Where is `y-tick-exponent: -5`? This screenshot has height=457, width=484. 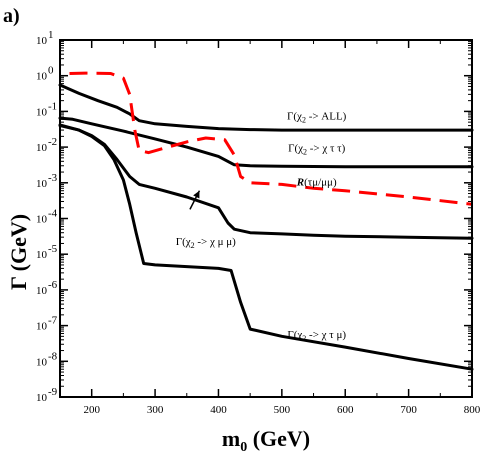
y-tick-exponent: -5 is located at coordinates (53, 249).